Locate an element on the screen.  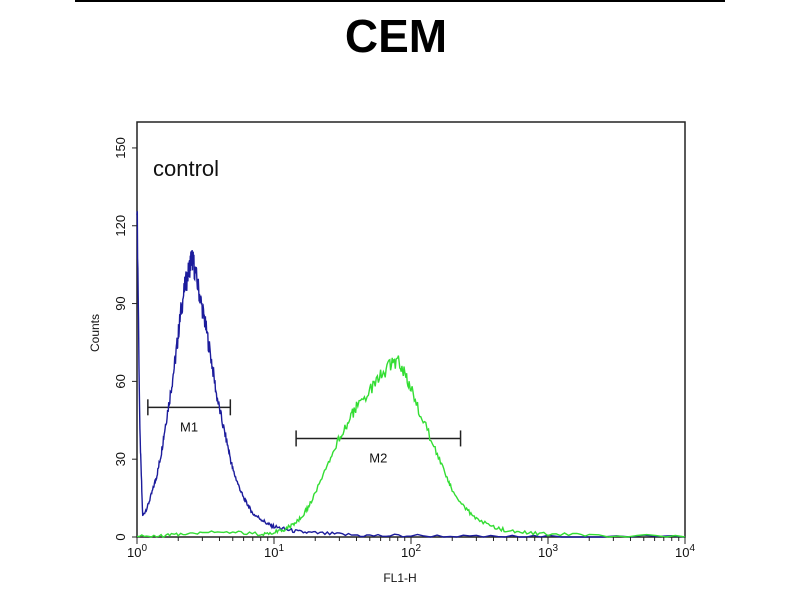
x-tick-label: 10³ is located at coordinates (548, 551).